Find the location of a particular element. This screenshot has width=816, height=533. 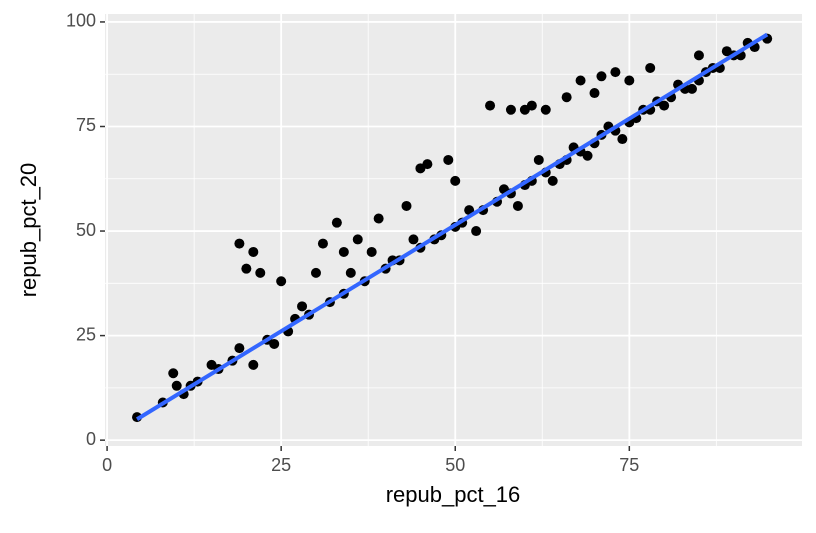

y-axis-label: repub_pct_20 is located at coordinates (28, 230).